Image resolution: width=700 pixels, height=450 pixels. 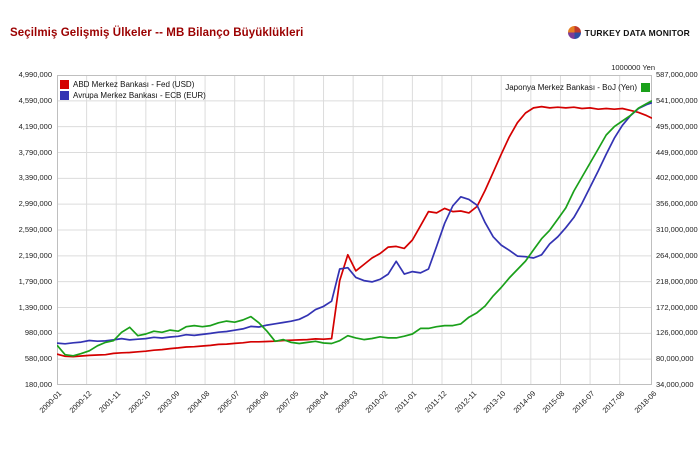 What do you see at coordinates (50, 402) in the screenshot?
I see `x-axis-label: 2000-01` at bounding box center [50, 402].